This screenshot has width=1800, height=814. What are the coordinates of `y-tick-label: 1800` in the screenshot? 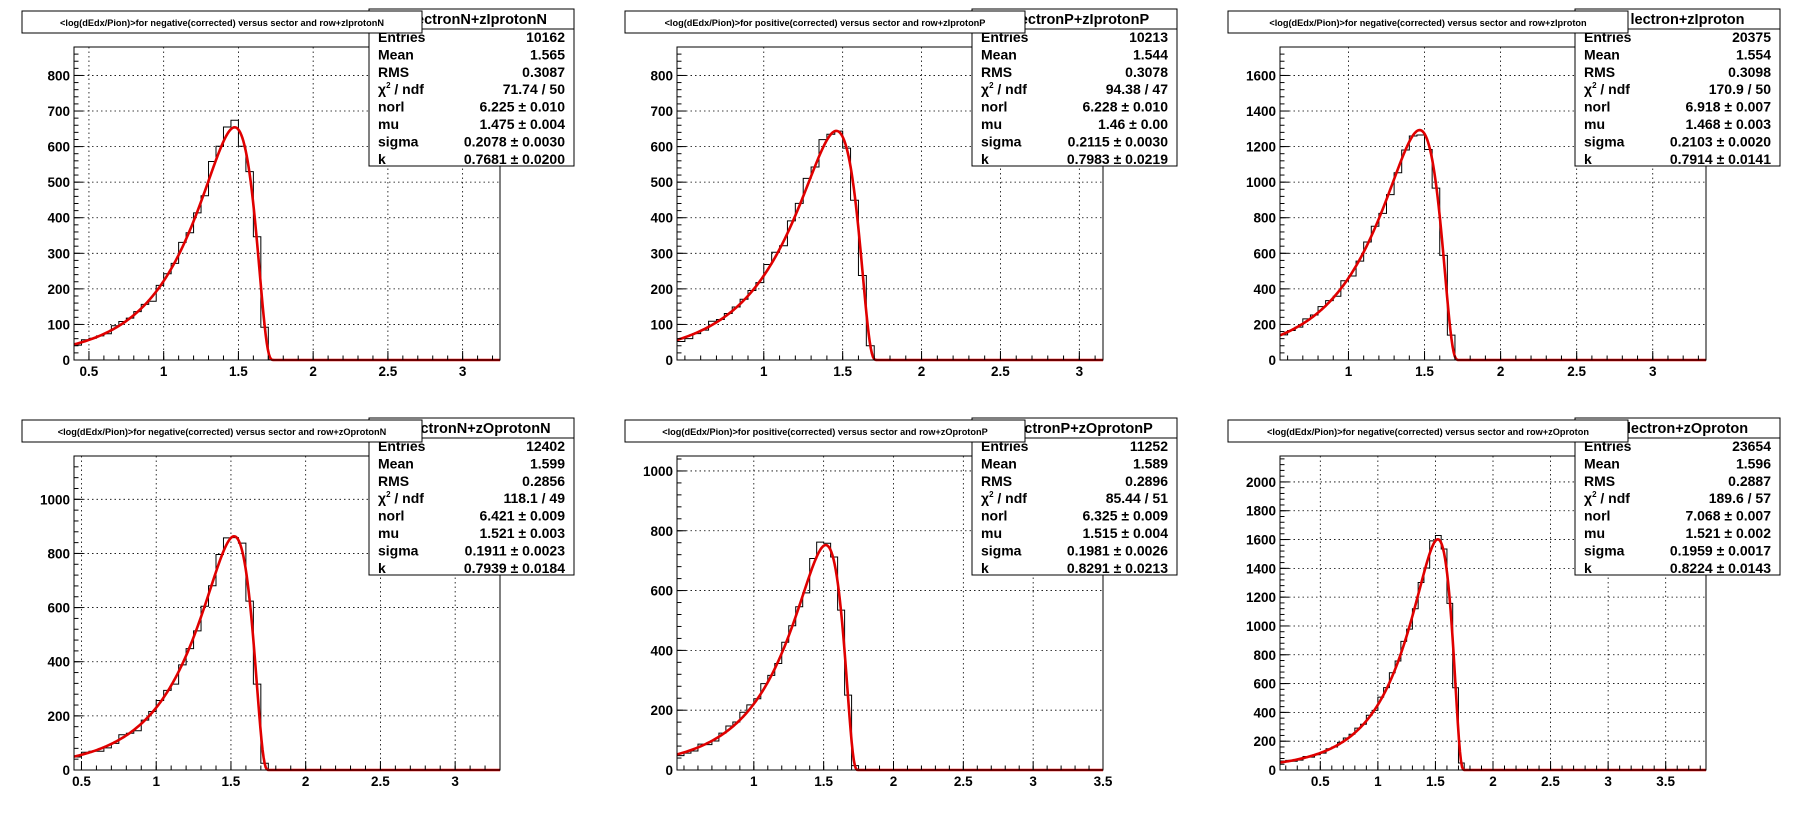 It's located at (1261, 511).